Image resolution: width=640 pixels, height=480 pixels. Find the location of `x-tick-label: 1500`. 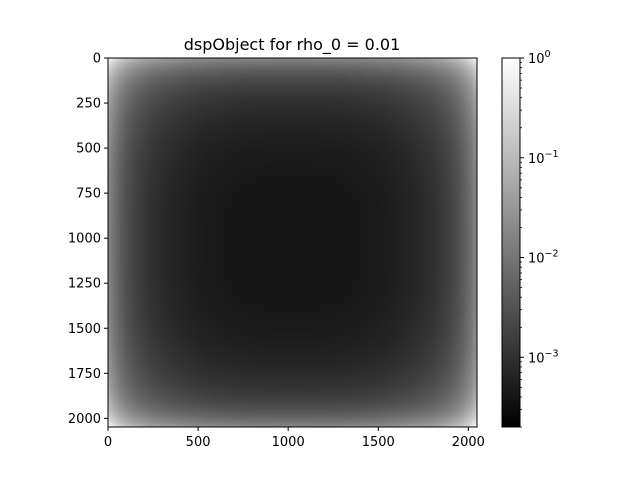

x-tick-label: 1500 is located at coordinates (378, 442).